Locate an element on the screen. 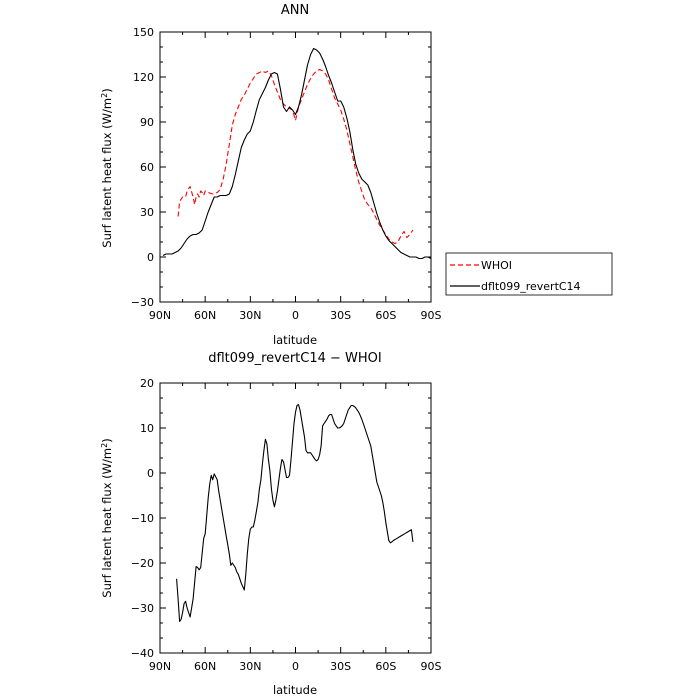 This screenshot has width=700, height=700. legend-whoi-label: WHOI is located at coordinates (496, 265).